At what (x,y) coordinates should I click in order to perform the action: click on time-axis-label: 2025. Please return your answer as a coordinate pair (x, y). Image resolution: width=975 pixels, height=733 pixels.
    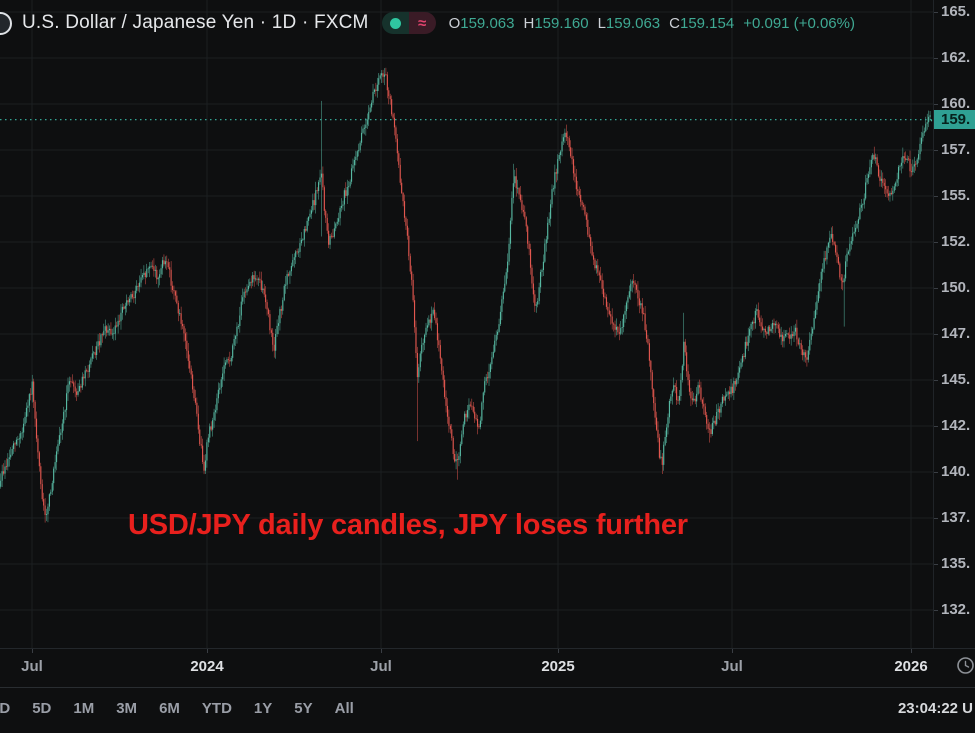
    Looking at the image, I should click on (558, 666).